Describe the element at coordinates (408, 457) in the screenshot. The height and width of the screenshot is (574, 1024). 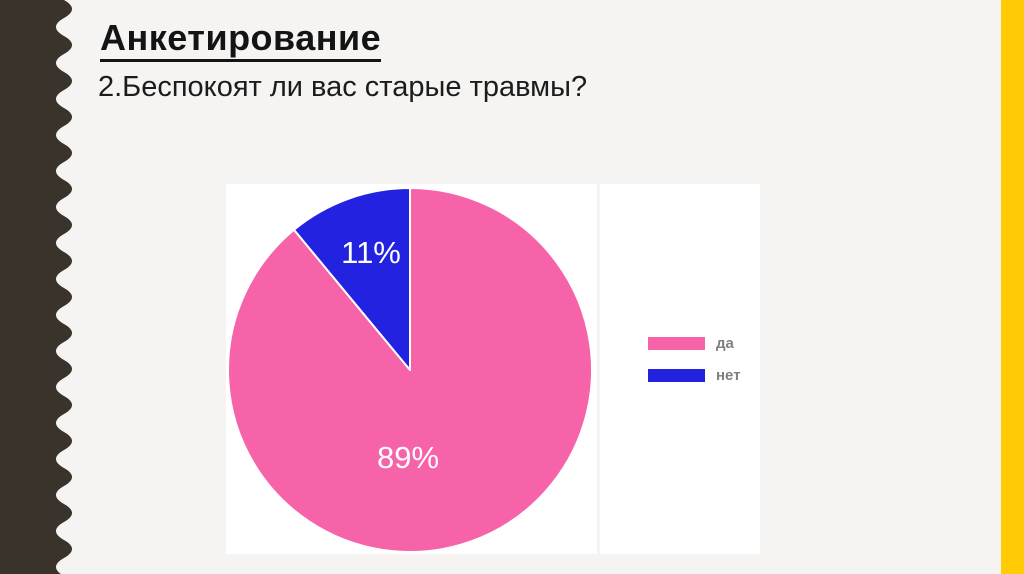
I see `pie-data-label-da: 89%` at that location.